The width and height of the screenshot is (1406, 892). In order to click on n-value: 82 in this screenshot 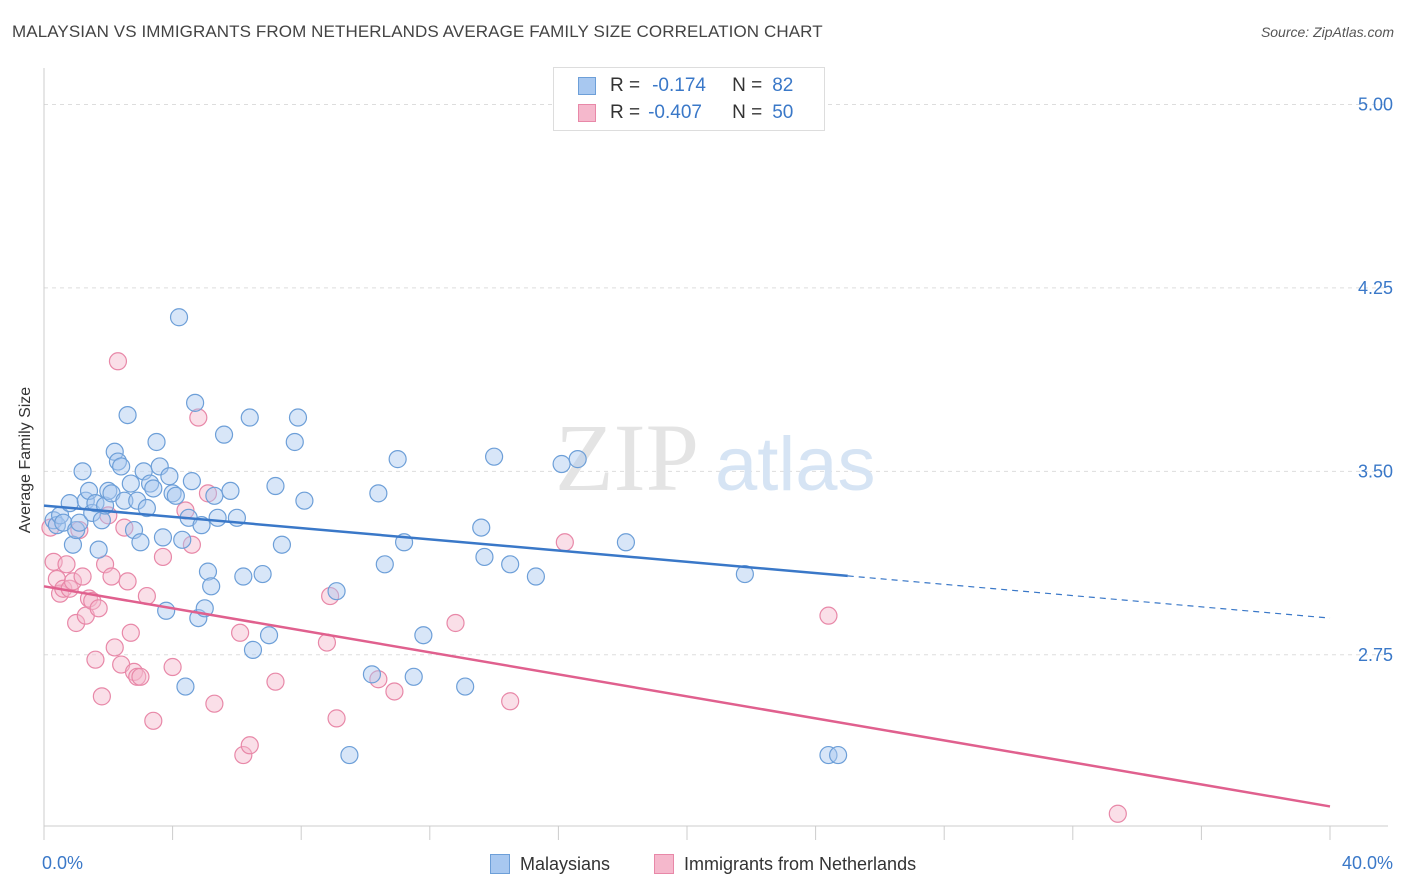, I will do `click(783, 85)`.